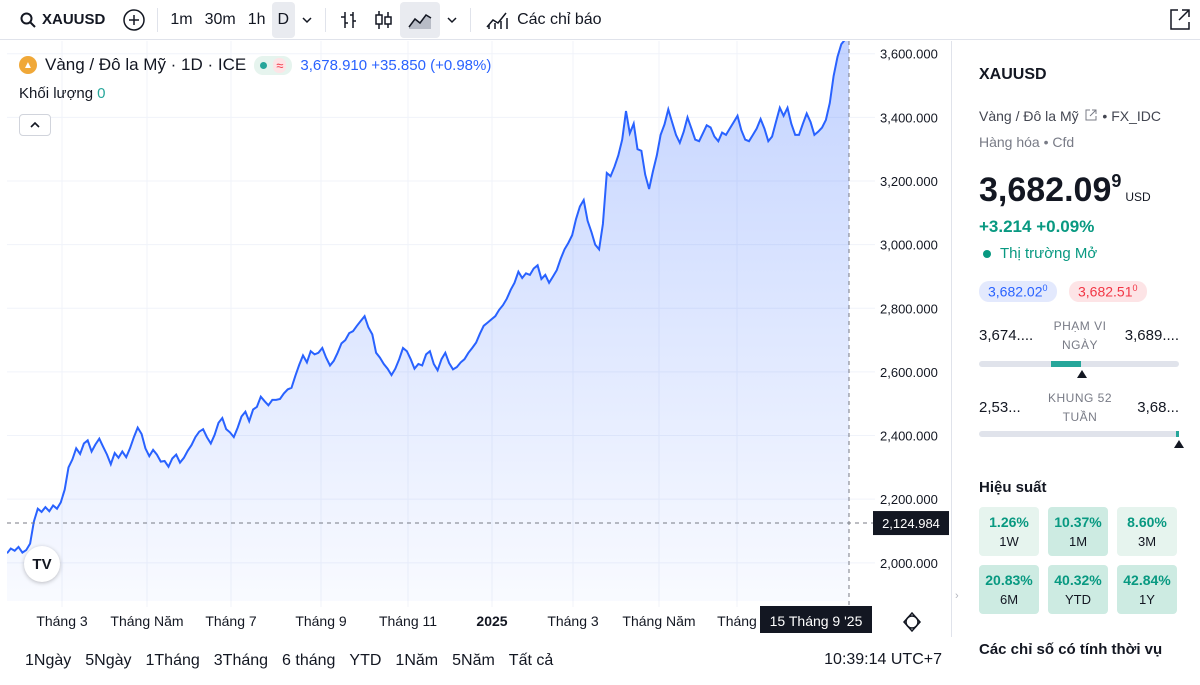  What do you see at coordinates (909, 181) in the screenshot?
I see `y-tick-label: 3,200.000` at bounding box center [909, 181].